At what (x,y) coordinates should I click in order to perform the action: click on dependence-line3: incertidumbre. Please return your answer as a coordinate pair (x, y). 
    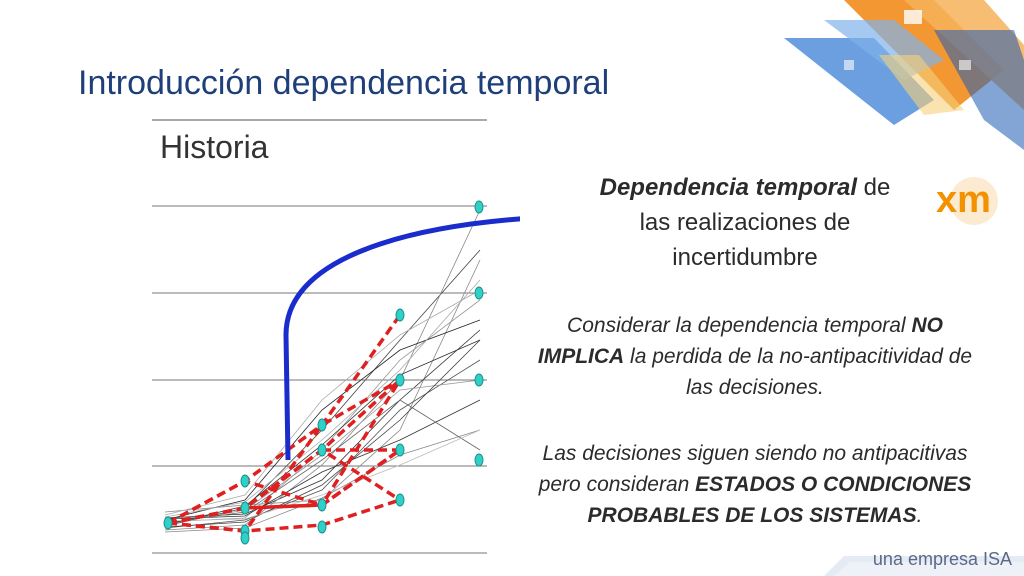
    Looking at the image, I should click on (745, 257).